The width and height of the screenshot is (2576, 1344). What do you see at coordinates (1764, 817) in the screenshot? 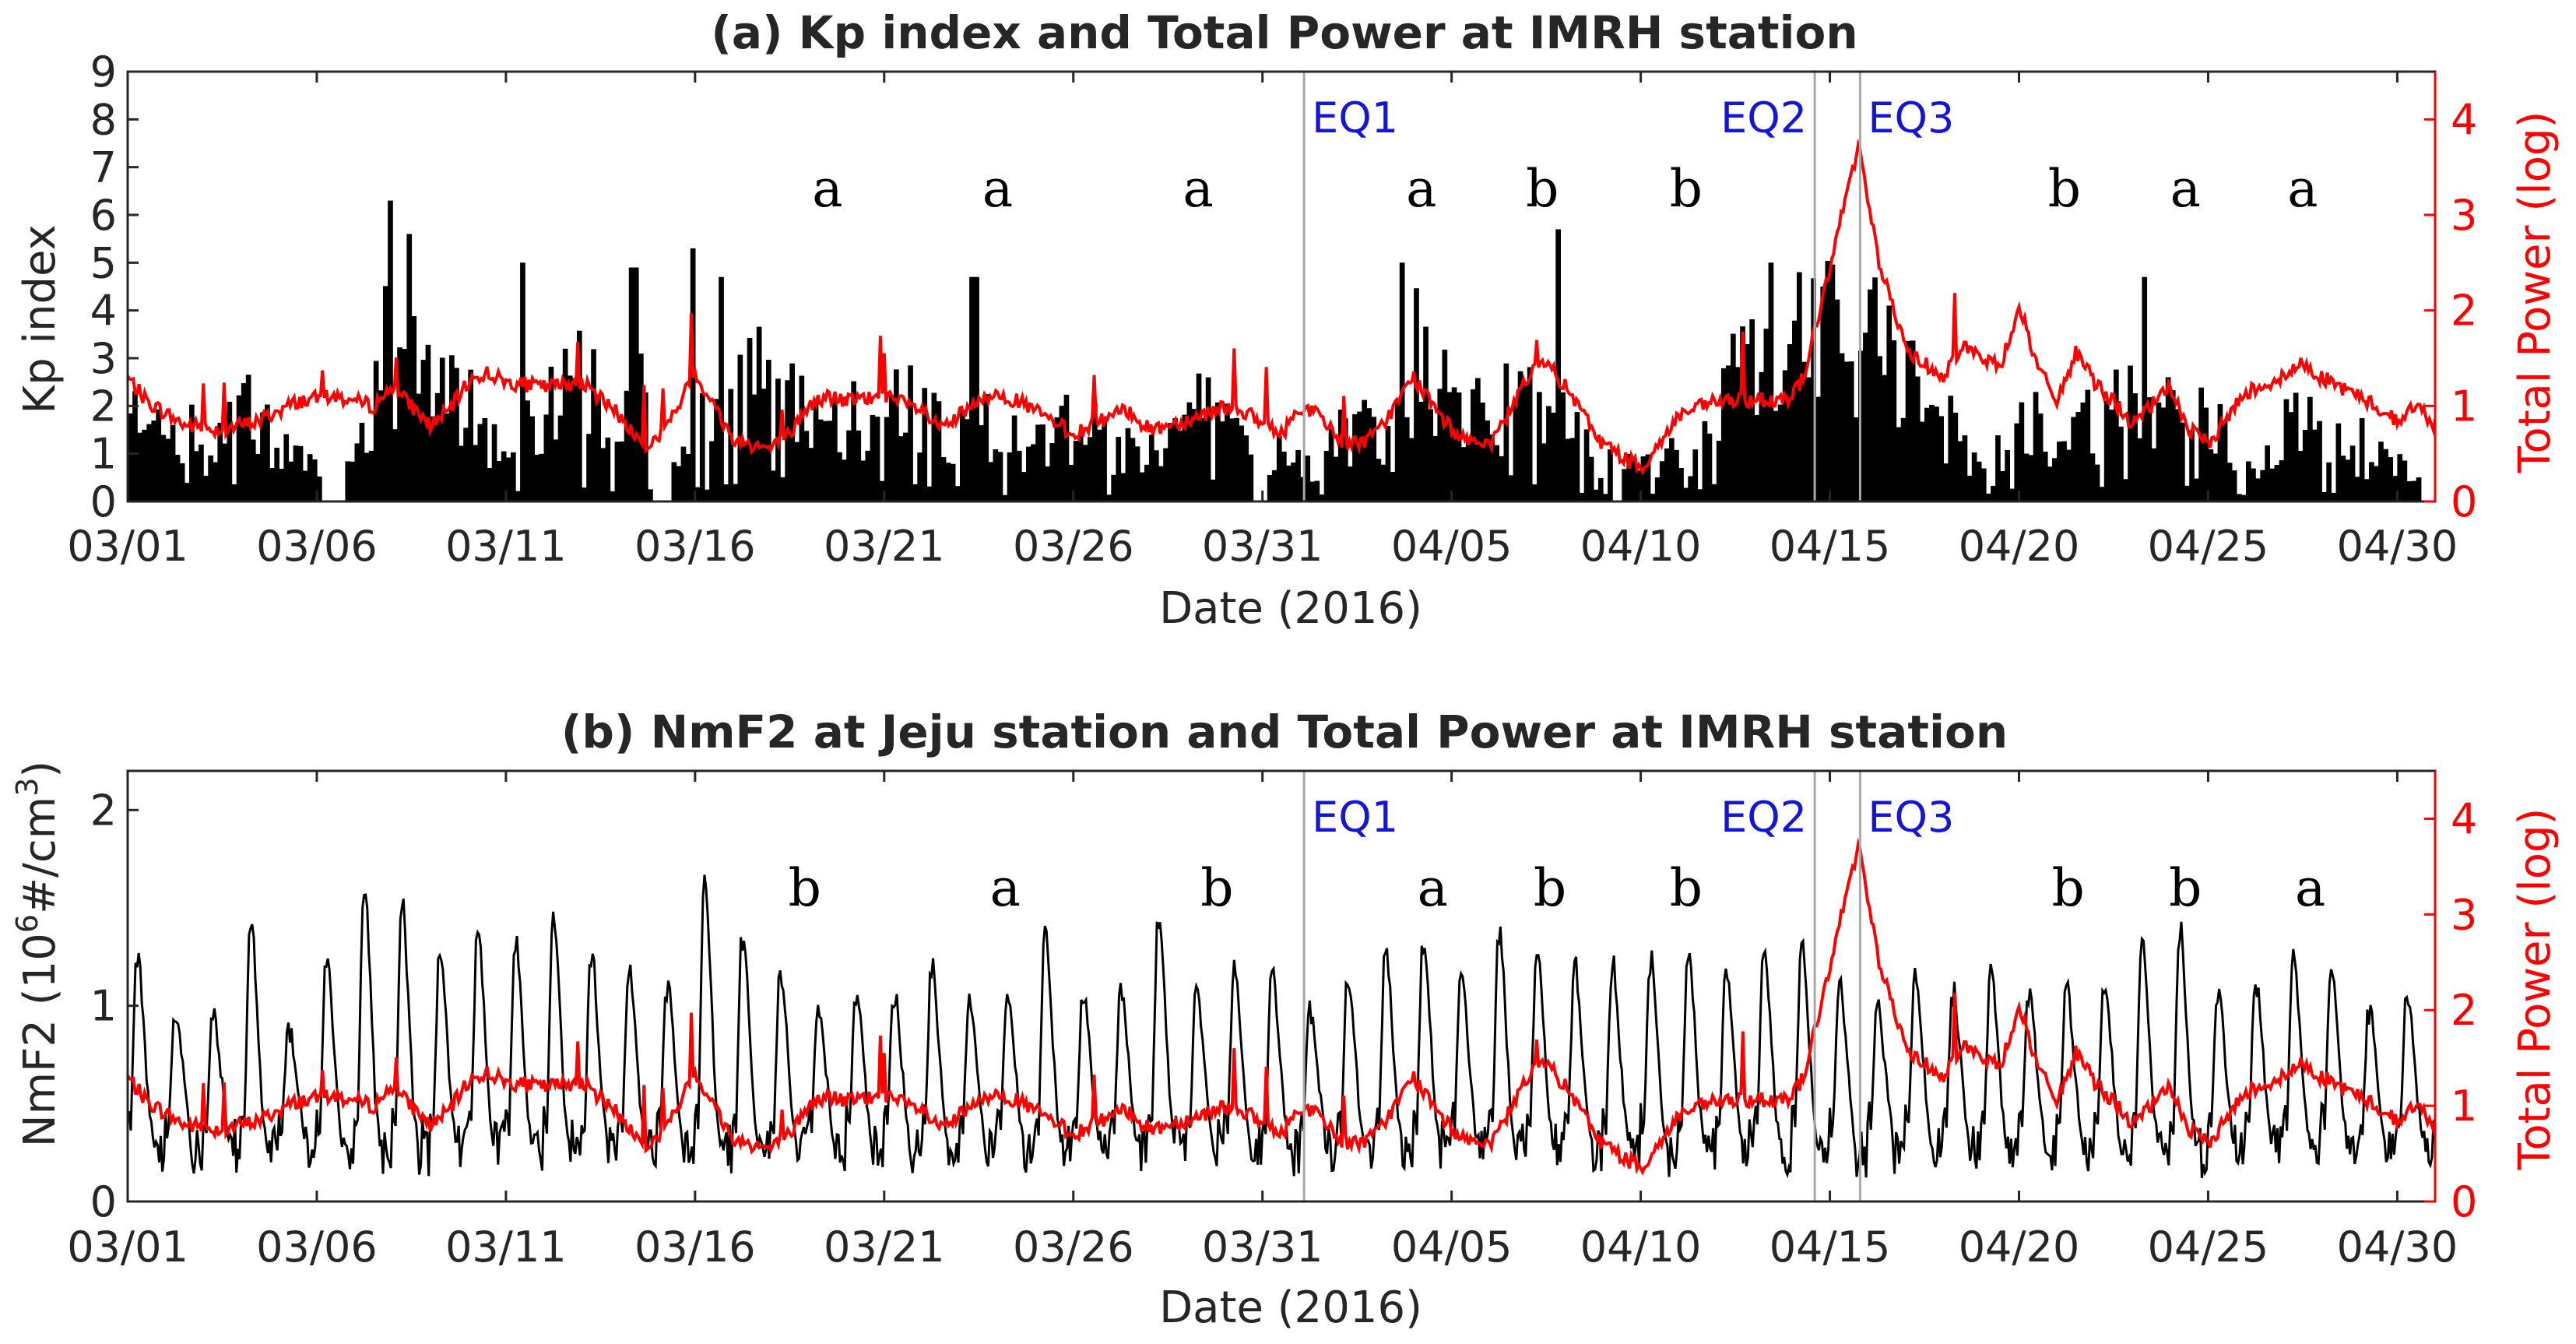
I see `event-label-eq2: EQ2` at bounding box center [1764, 817].